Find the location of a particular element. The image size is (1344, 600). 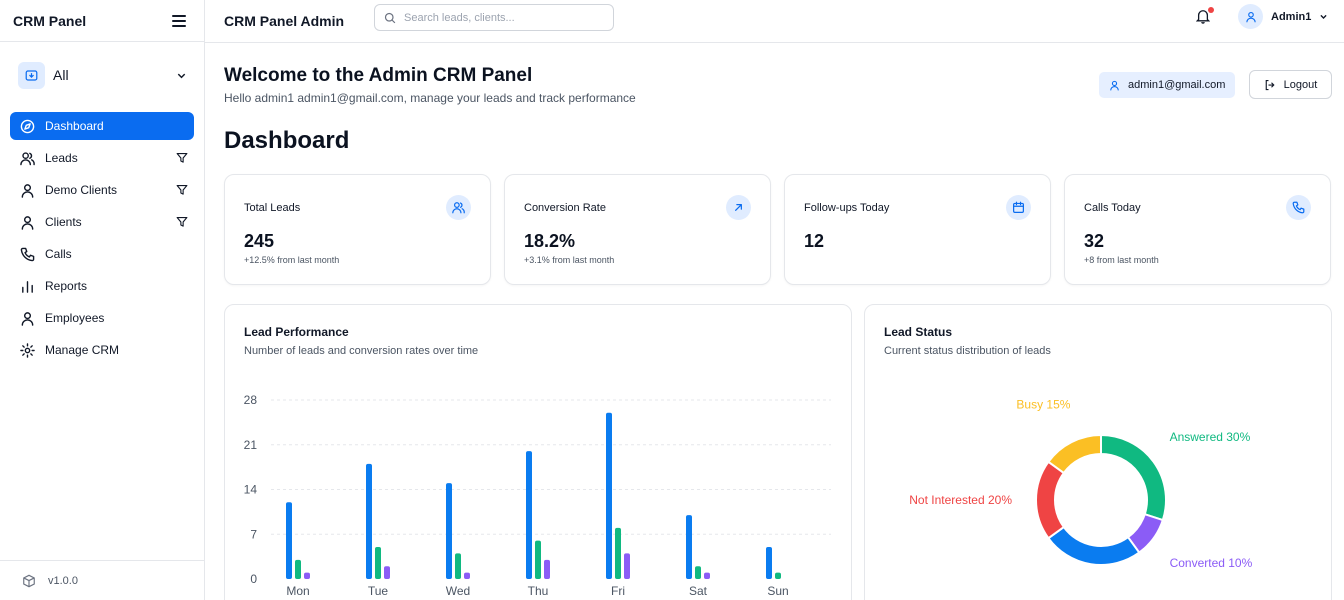

users-icon is located at coordinates (458, 208).